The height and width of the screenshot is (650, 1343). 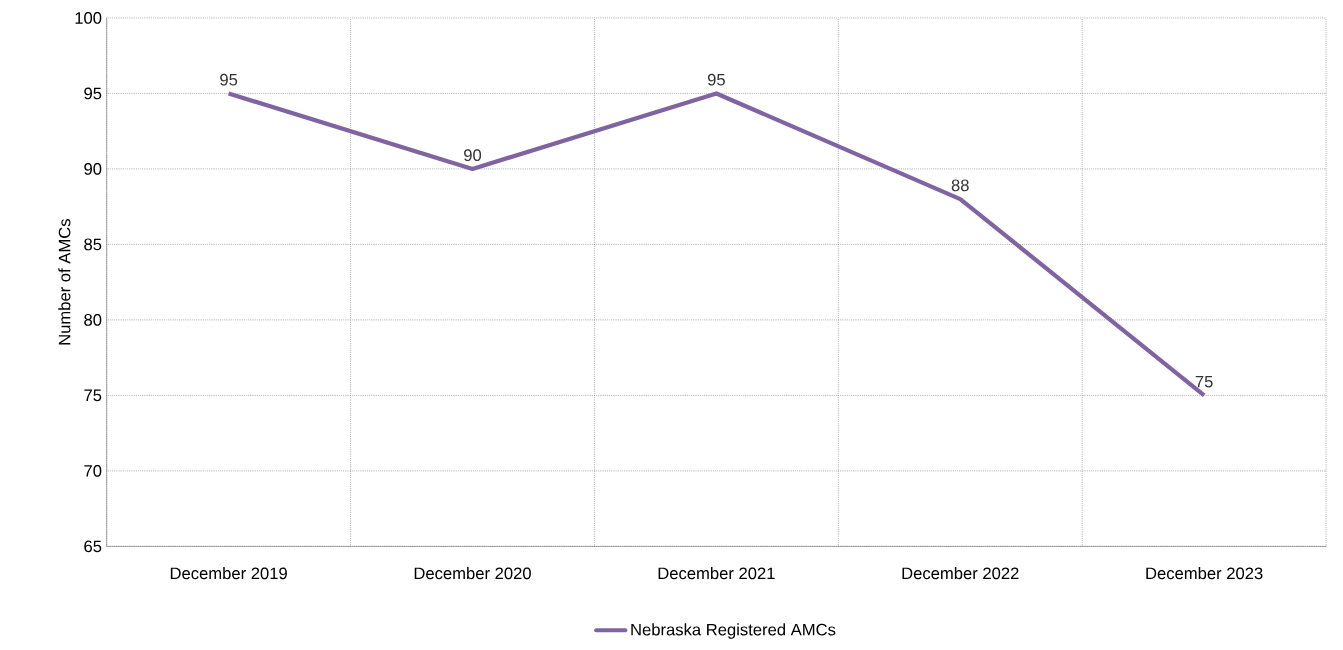 What do you see at coordinates (960, 573) in the screenshot?
I see `x-tick-label: December 2022` at bounding box center [960, 573].